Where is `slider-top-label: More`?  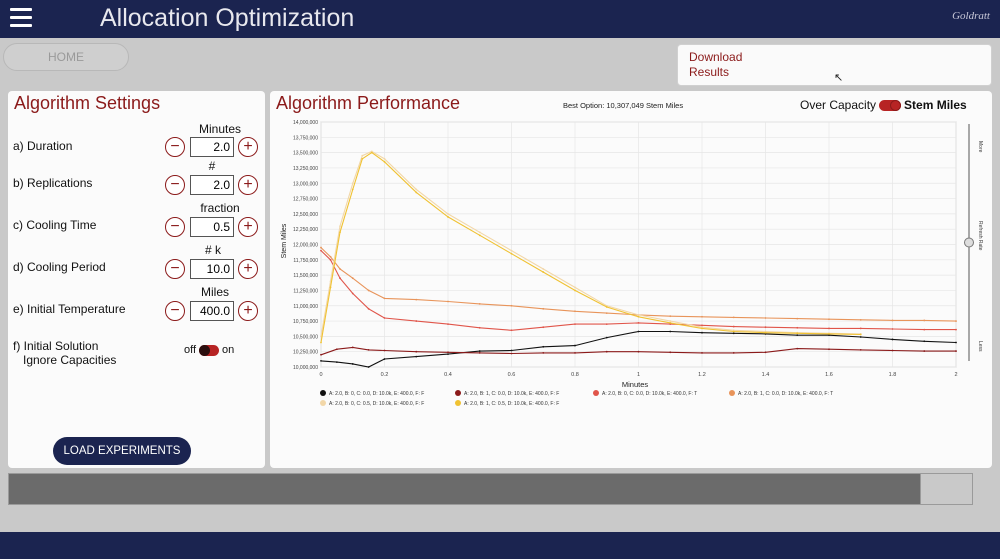
slider-top-label: More is located at coordinates (980, 147).